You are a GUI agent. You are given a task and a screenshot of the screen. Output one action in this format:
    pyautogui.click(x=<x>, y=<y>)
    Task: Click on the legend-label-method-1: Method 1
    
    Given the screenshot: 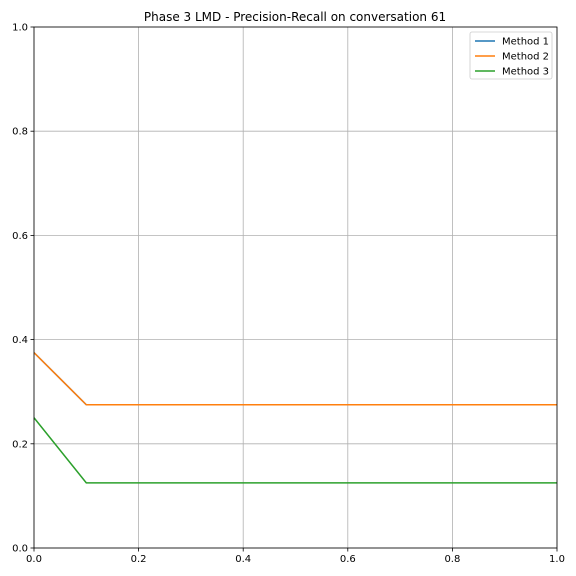 What is the action you would take?
    pyautogui.click(x=525, y=42)
    